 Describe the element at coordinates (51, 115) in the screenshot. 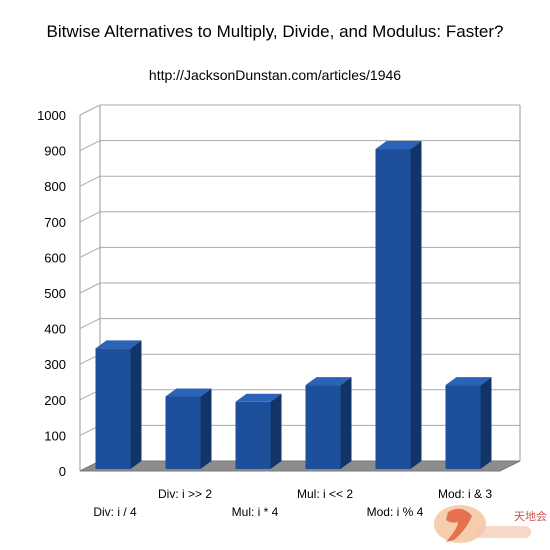

I see `y-tick-label: 1000` at that location.